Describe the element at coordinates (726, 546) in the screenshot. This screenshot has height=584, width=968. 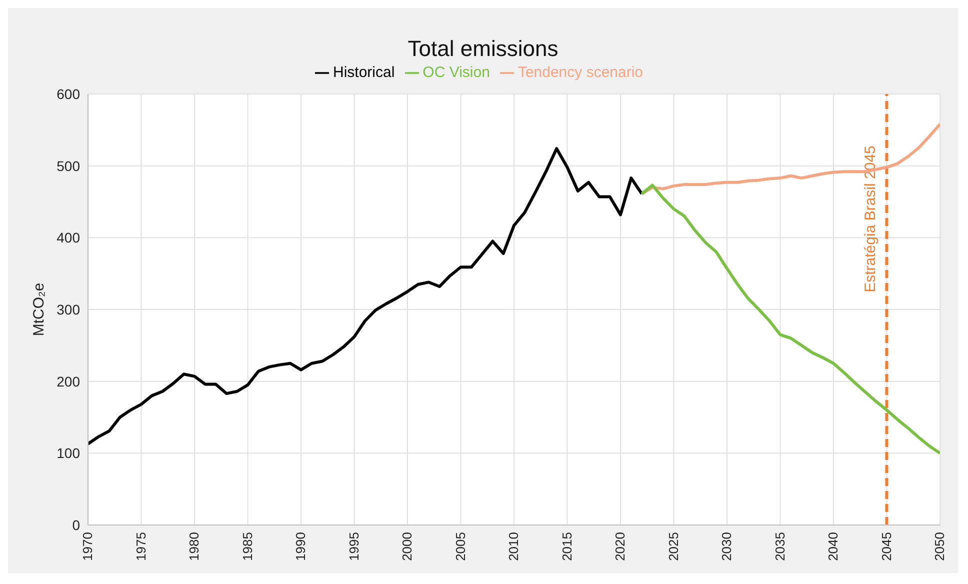
I see `x-tick-label: 2030` at that location.